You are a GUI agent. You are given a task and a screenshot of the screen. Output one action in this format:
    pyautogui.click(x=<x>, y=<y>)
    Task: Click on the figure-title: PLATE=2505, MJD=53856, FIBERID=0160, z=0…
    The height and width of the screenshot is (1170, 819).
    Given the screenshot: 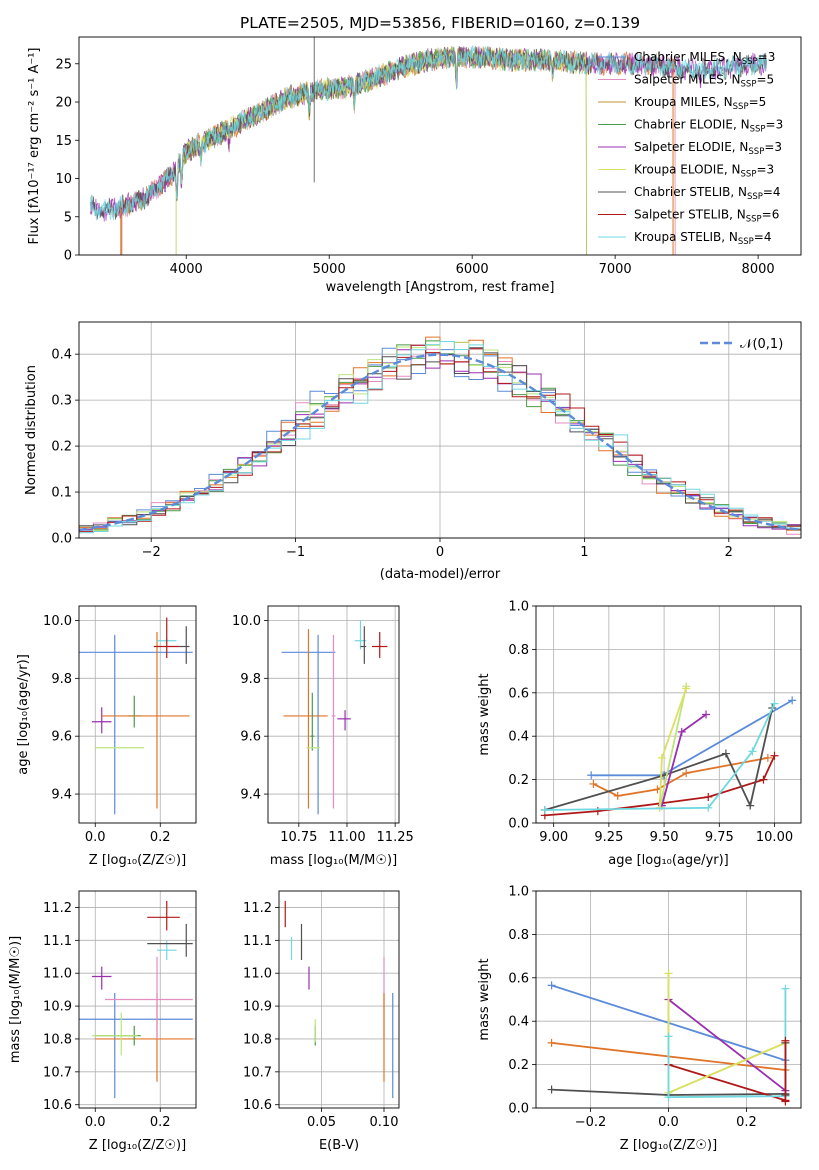 What is the action you would take?
    pyautogui.click(x=440, y=23)
    